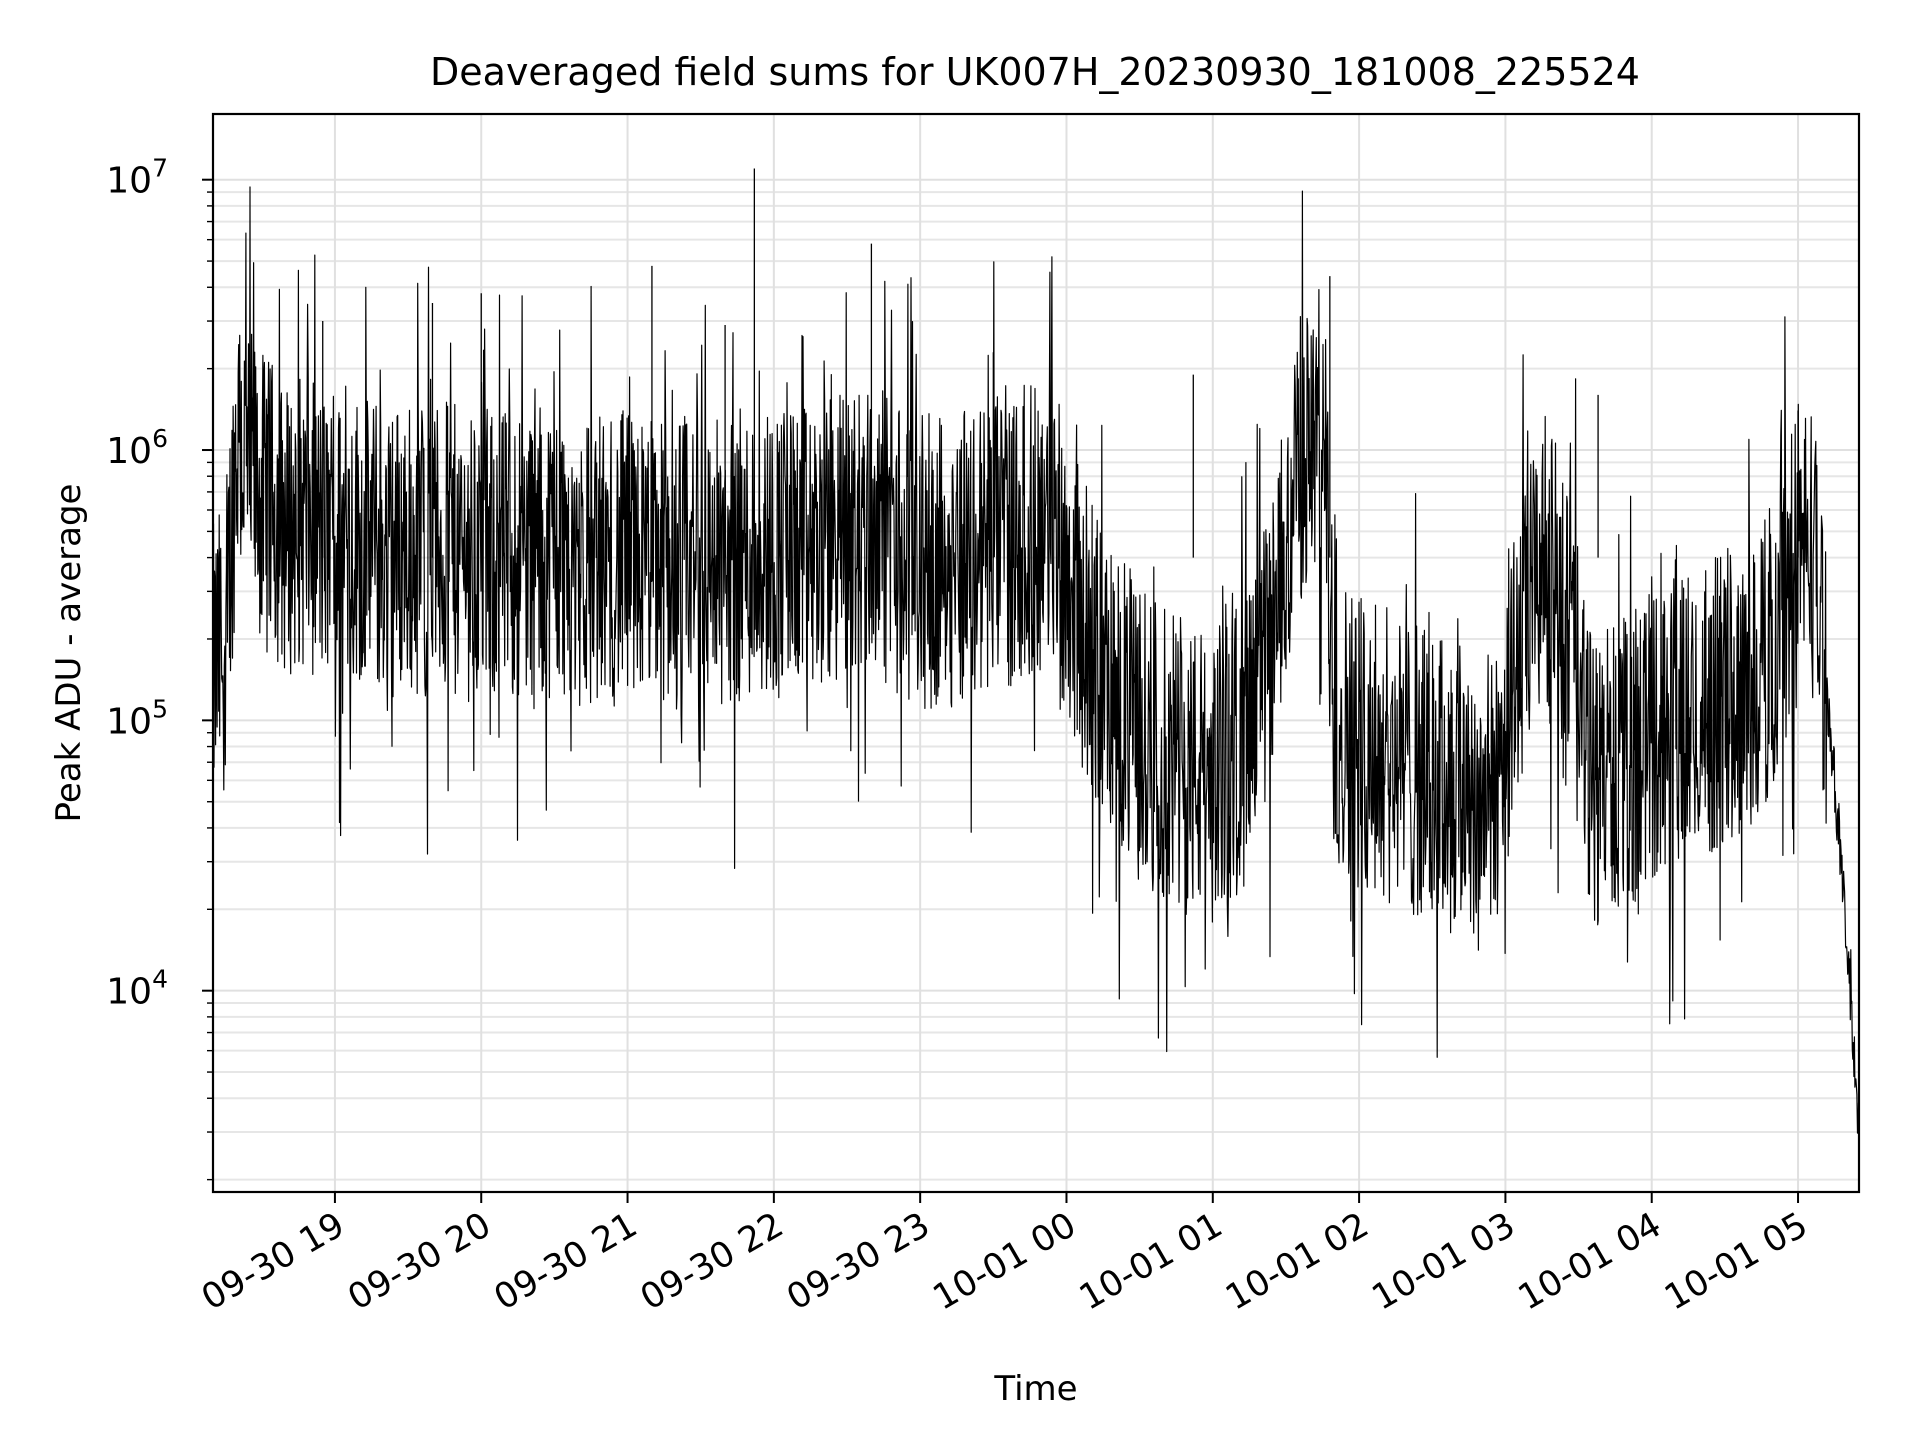 The image size is (1920, 1440). I want to click on x-axis-label: Time, so click(1035, 1389).